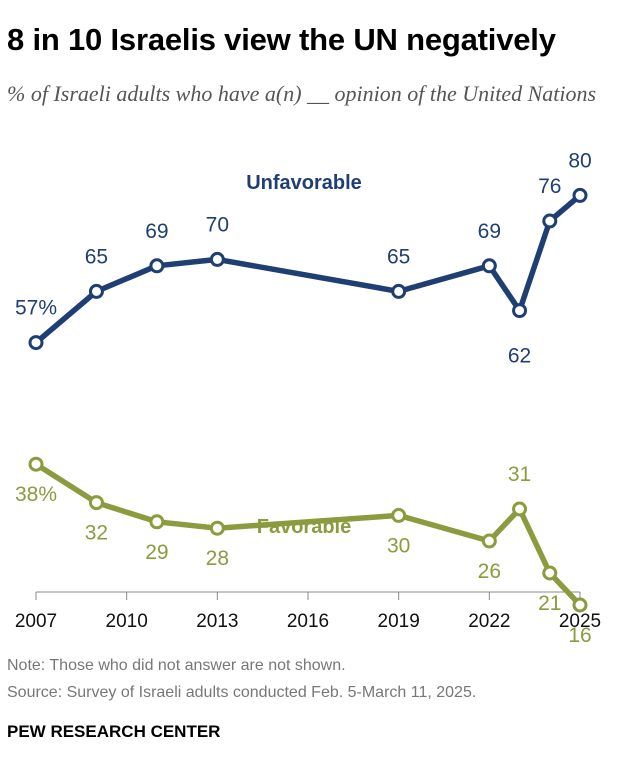 This screenshot has height=780, width=620. Describe the element at coordinates (489, 621) in the screenshot. I see `x-tick-label: 2022` at that location.